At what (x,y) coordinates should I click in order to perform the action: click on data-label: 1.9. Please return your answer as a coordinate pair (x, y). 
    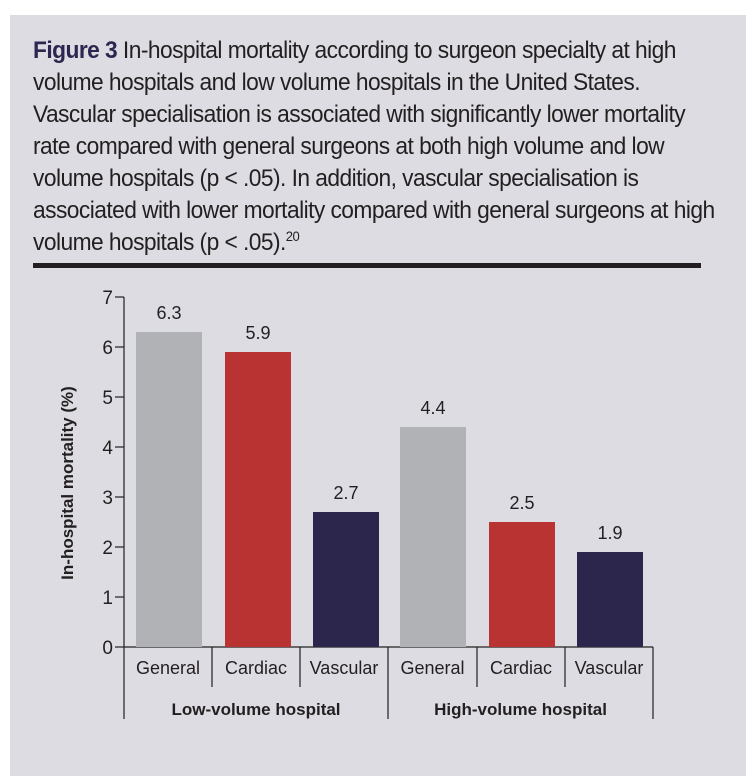
    Looking at the image, I should click on (609, 533).